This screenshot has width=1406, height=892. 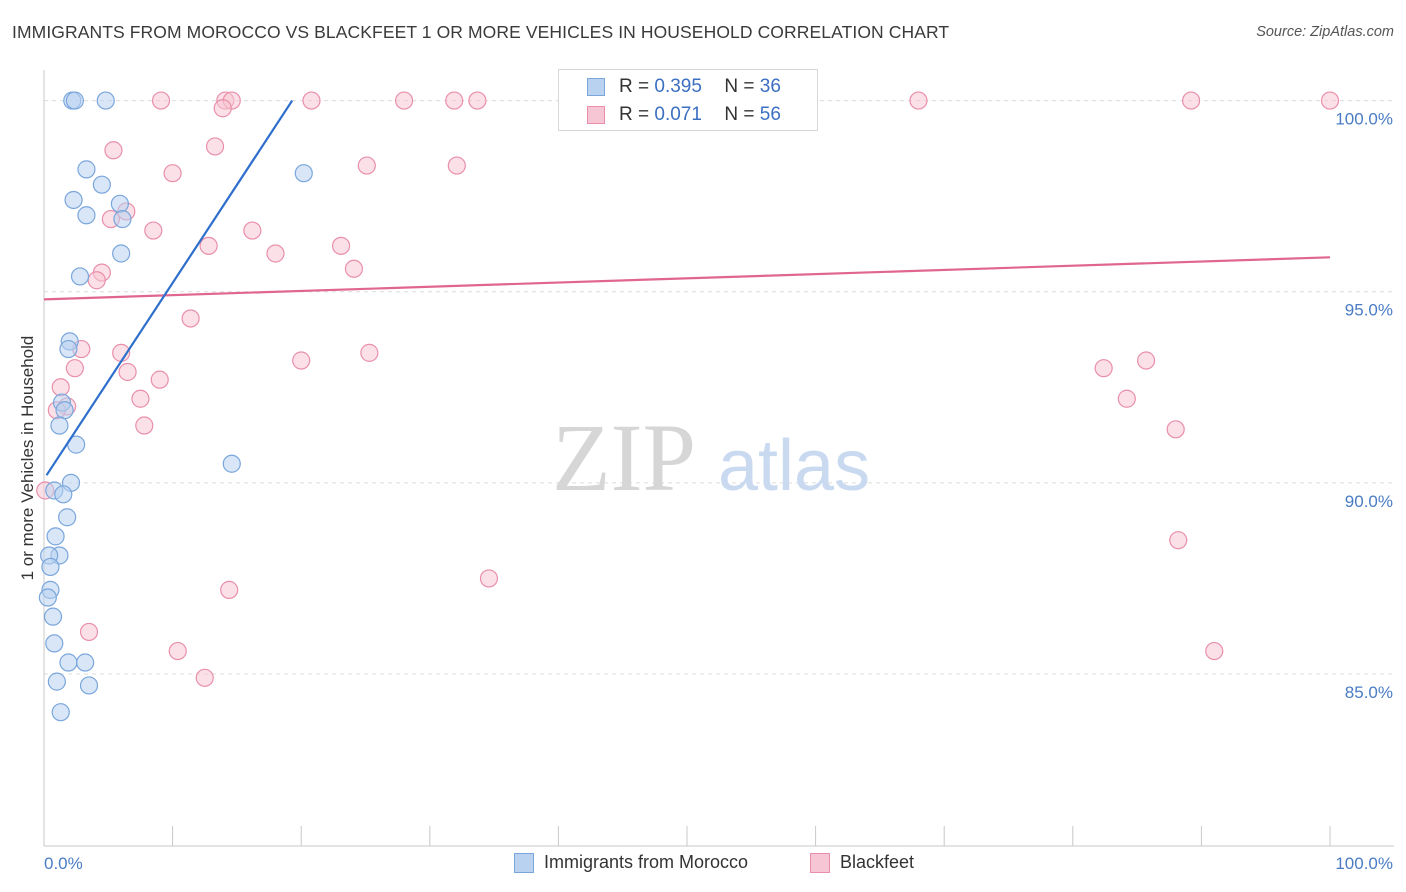 I want to click on x-tick-label: 100.0%, so click(x=1364, y=863).